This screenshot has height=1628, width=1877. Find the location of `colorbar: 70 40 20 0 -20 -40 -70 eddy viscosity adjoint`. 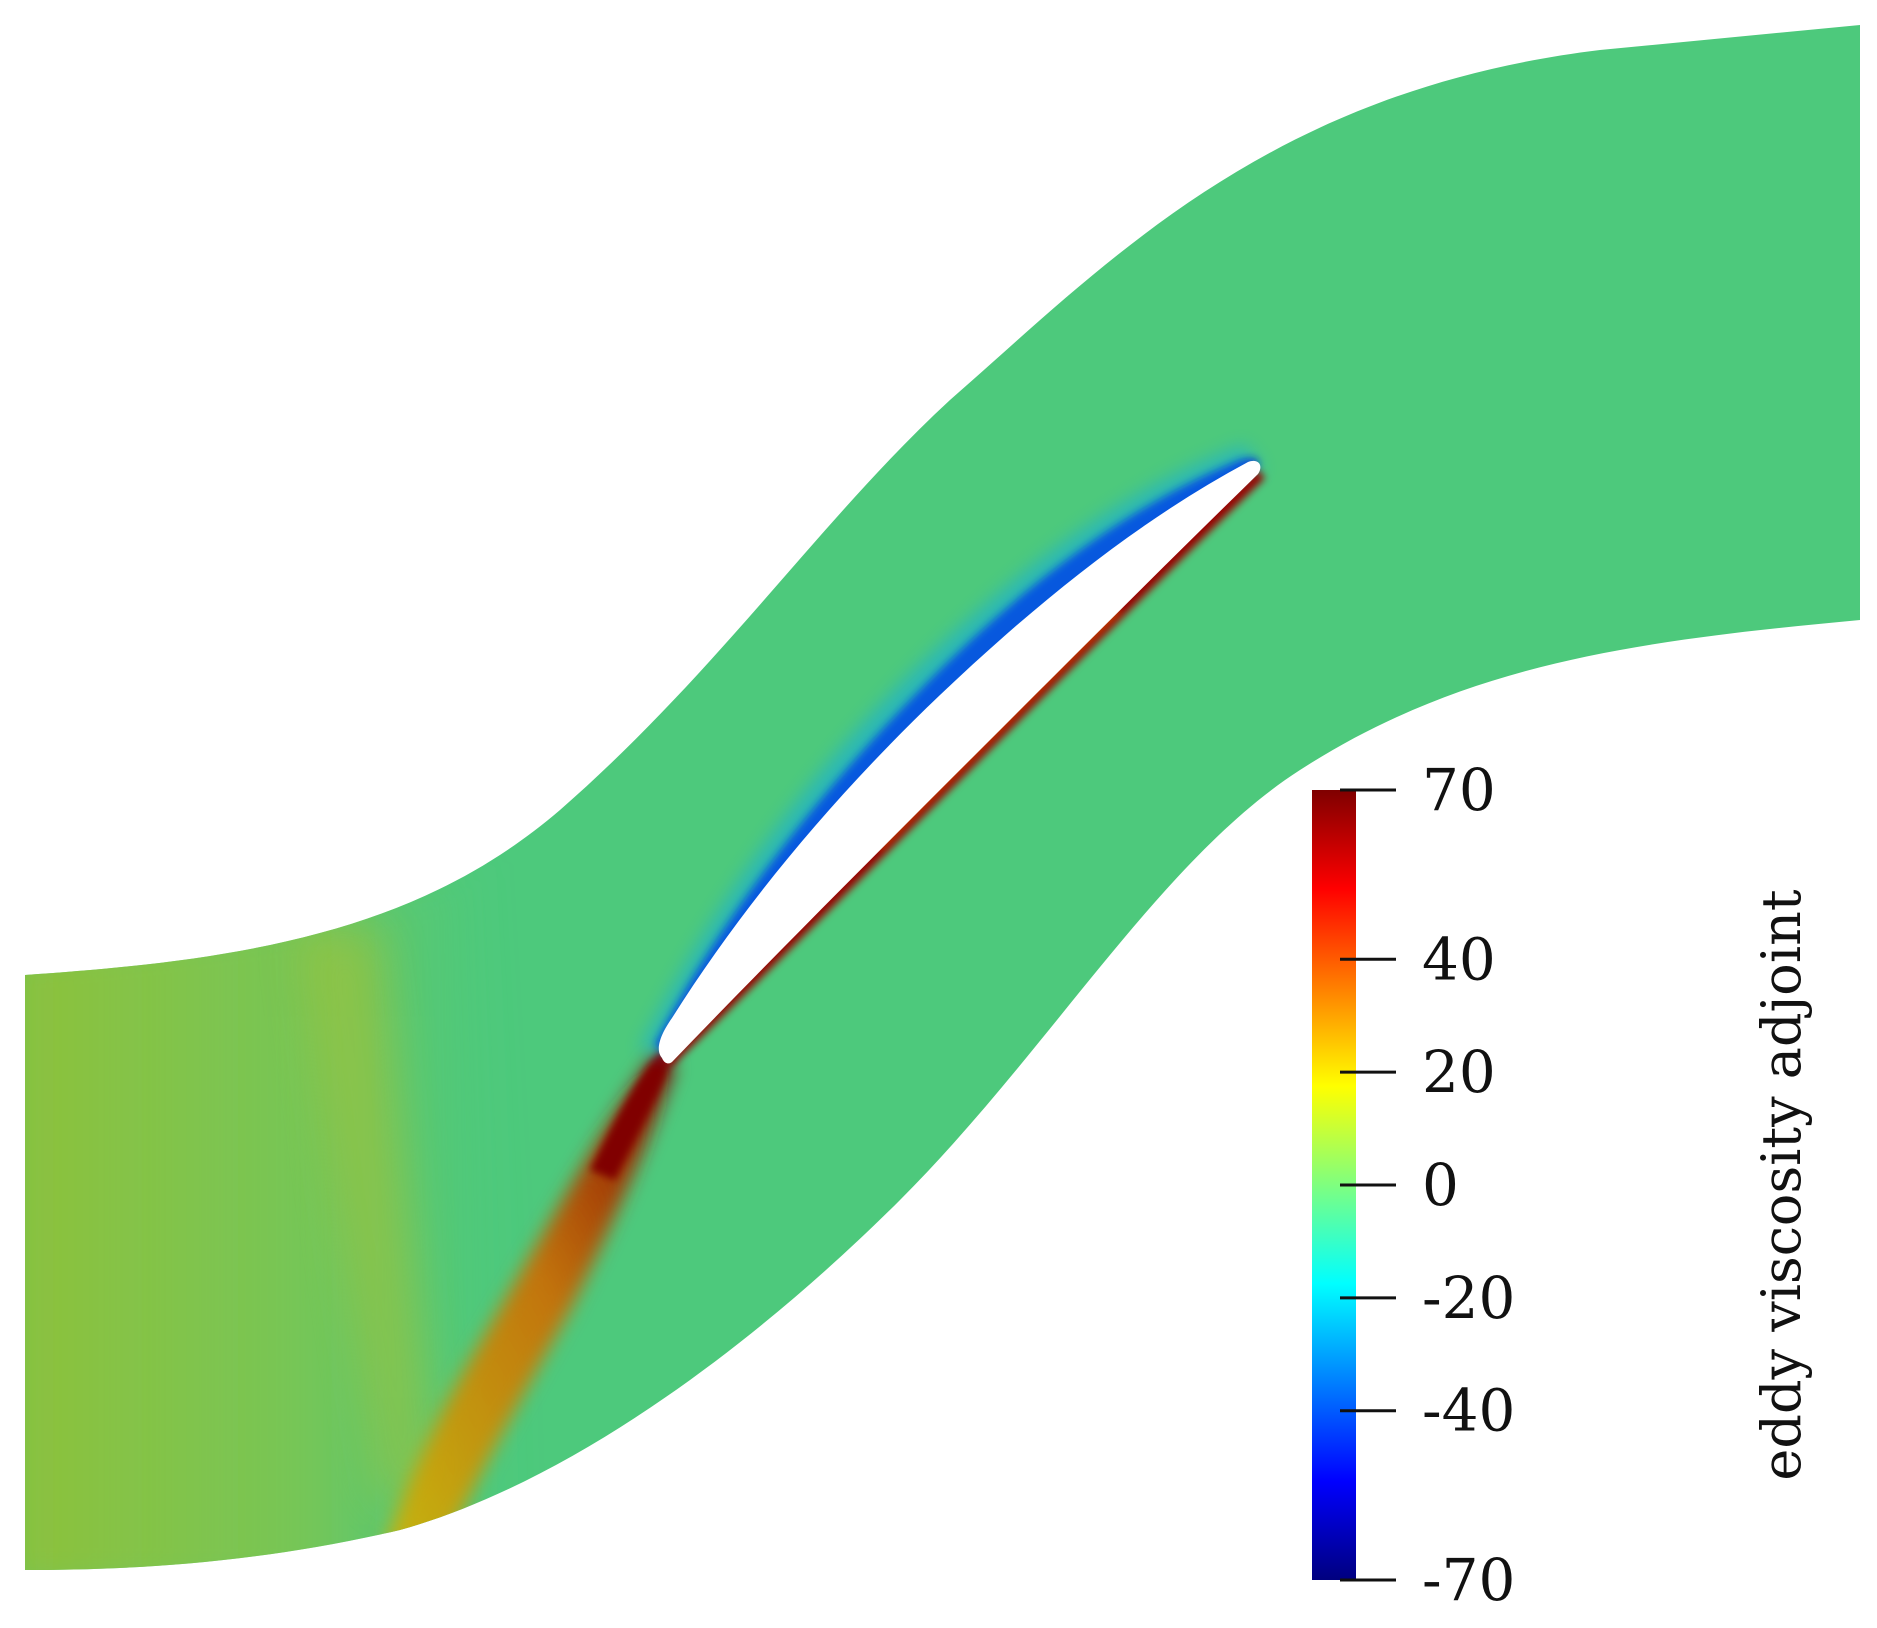

colorbar: 70 40 20 0 -20 -40 -70 eddy viscosity adjoint is located at coordinates (1562, 1185).